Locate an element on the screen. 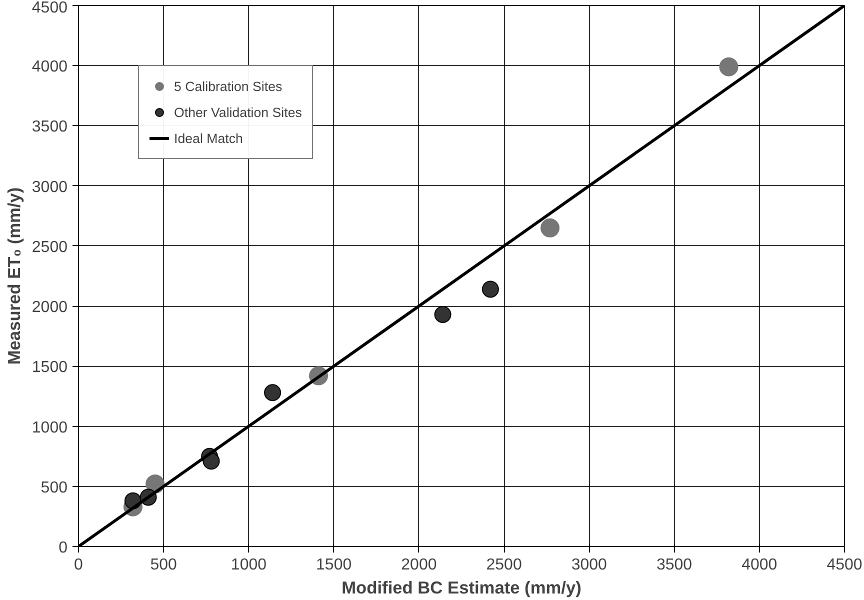  x-tick-label: 2500 is located at coordinates (504, 565).